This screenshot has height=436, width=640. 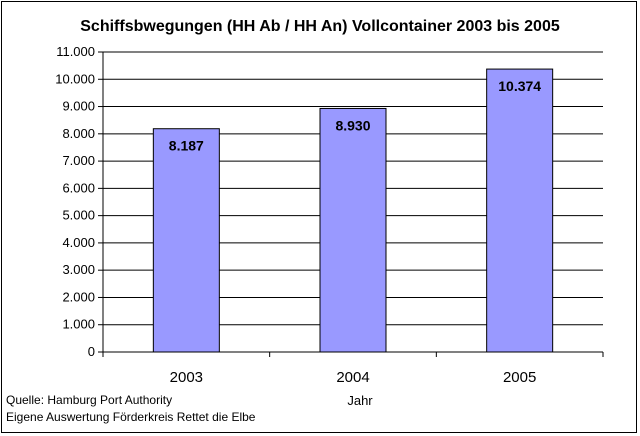 What do you see at coordinates (78, 324) in the screenshot?
I see `y-tick-label: 1.000` at bounding box center [78, 324].